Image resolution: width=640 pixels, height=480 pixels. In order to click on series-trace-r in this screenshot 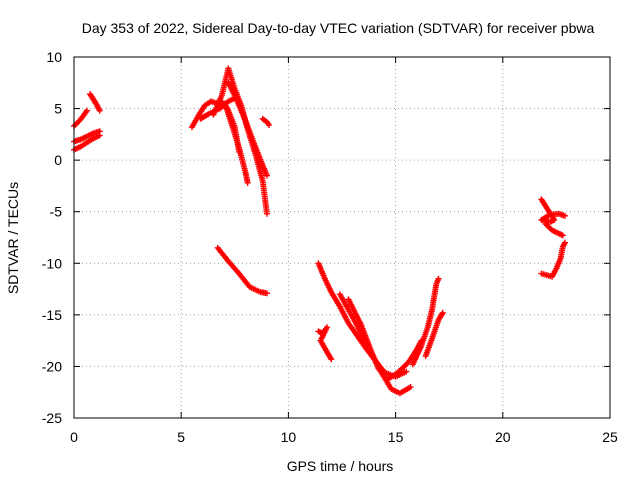, I will do `click(434, 334)`.